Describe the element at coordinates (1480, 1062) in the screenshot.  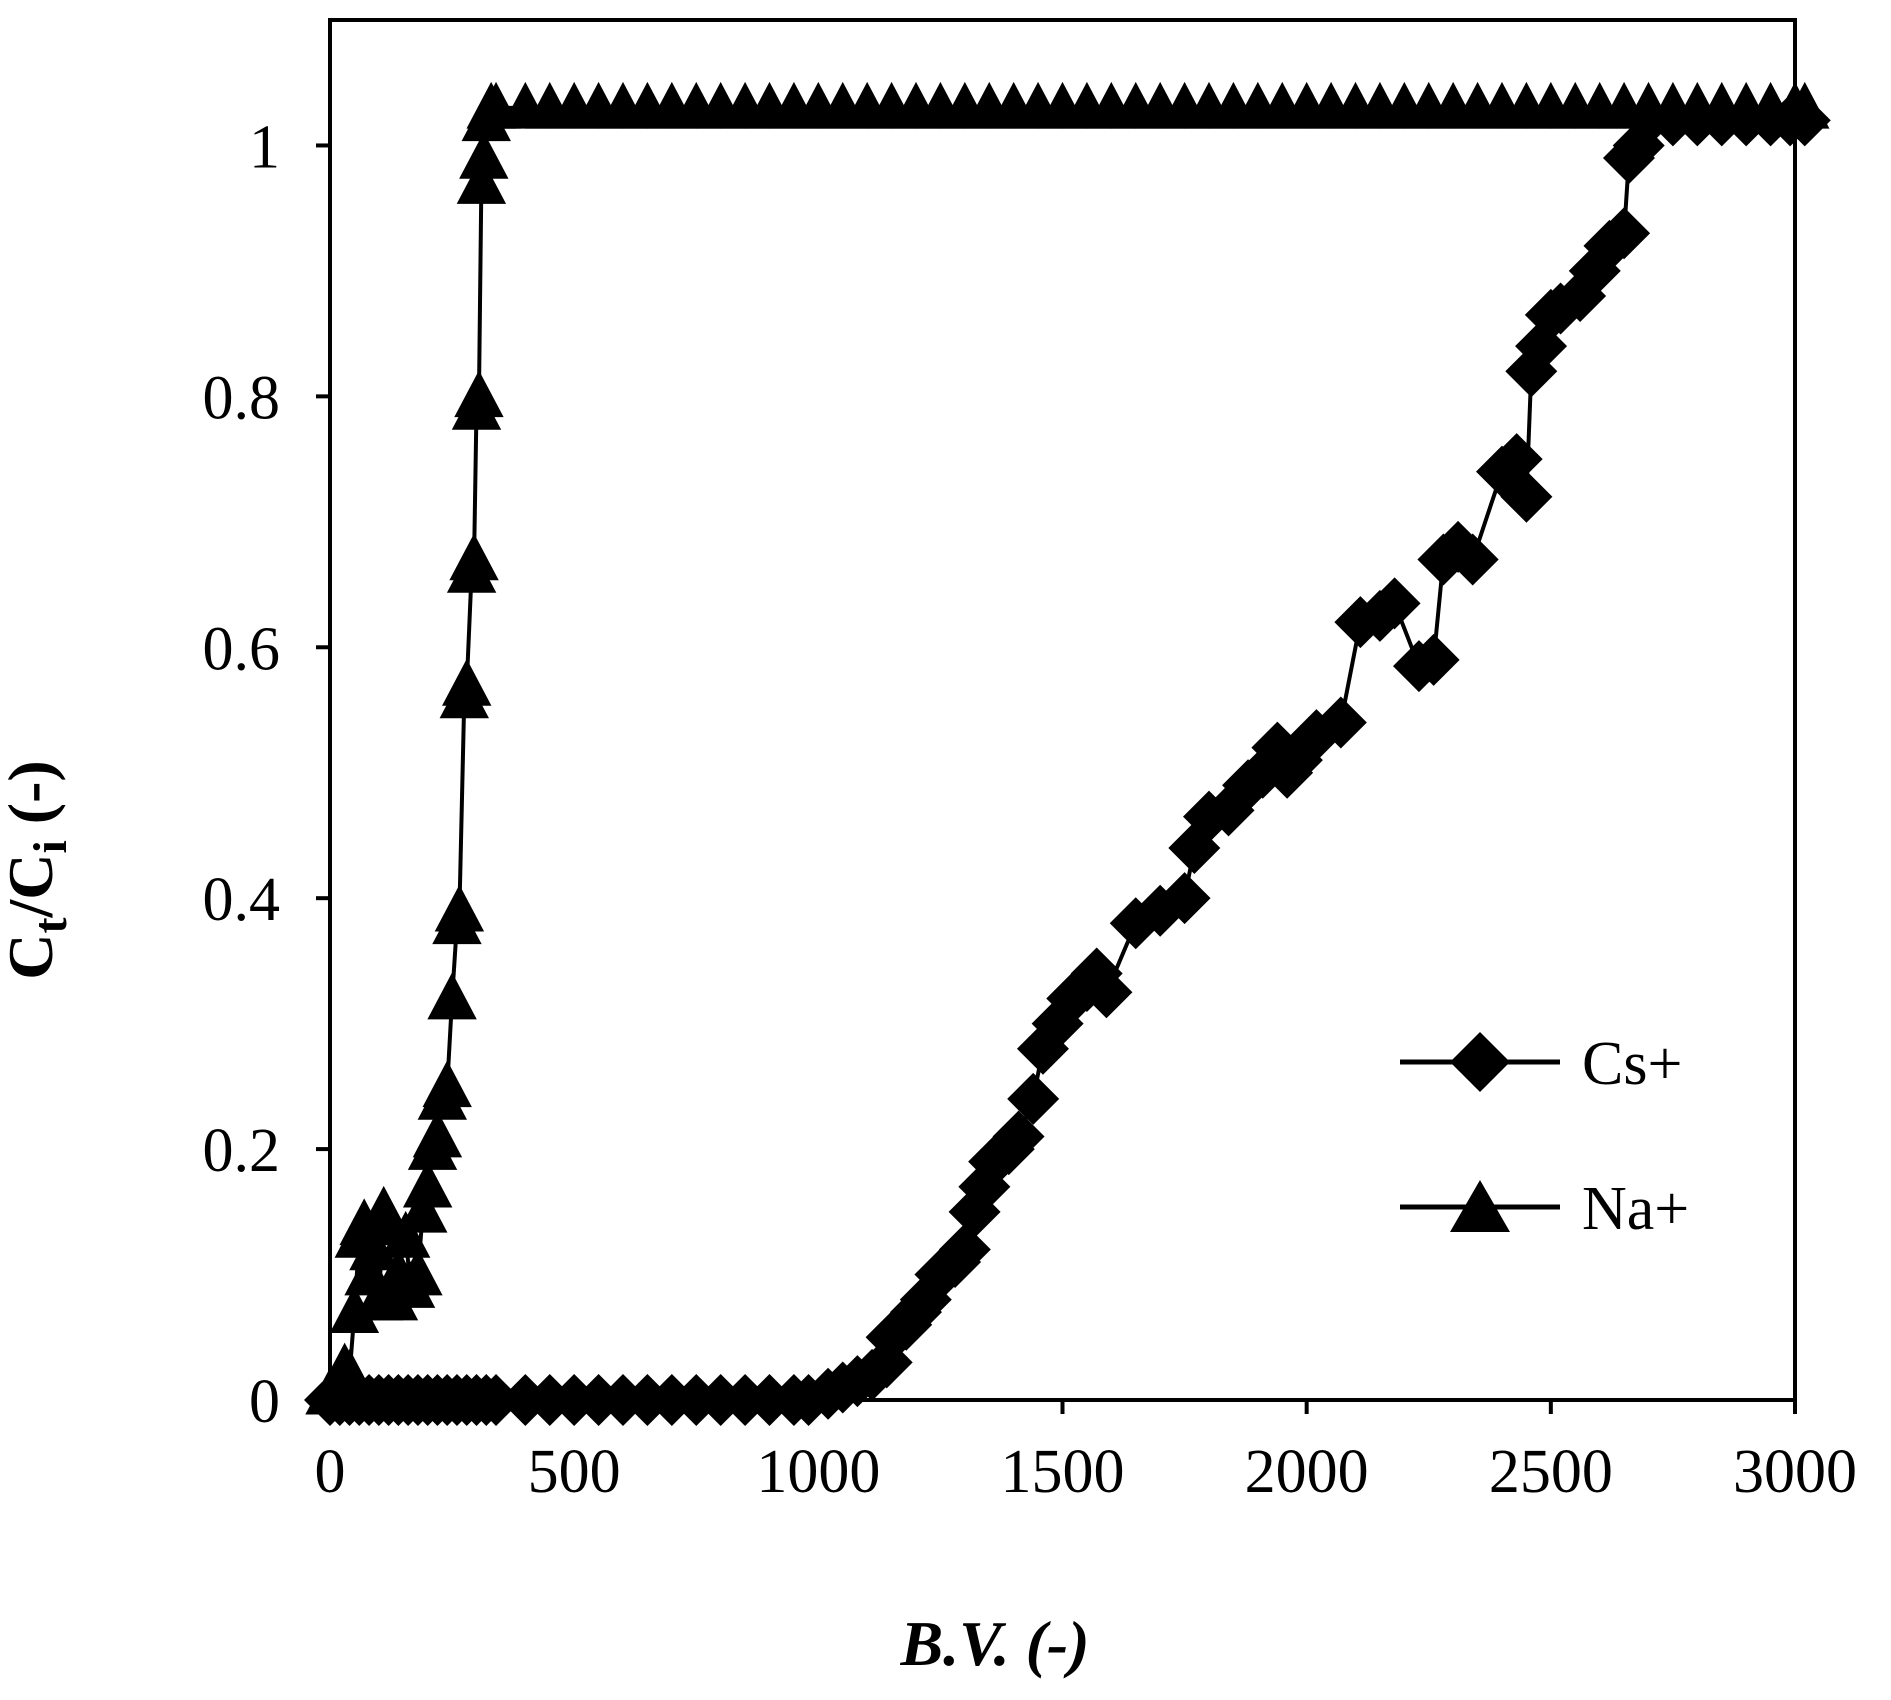
I see `legend-marker-cs-diamond-icon` at that location.